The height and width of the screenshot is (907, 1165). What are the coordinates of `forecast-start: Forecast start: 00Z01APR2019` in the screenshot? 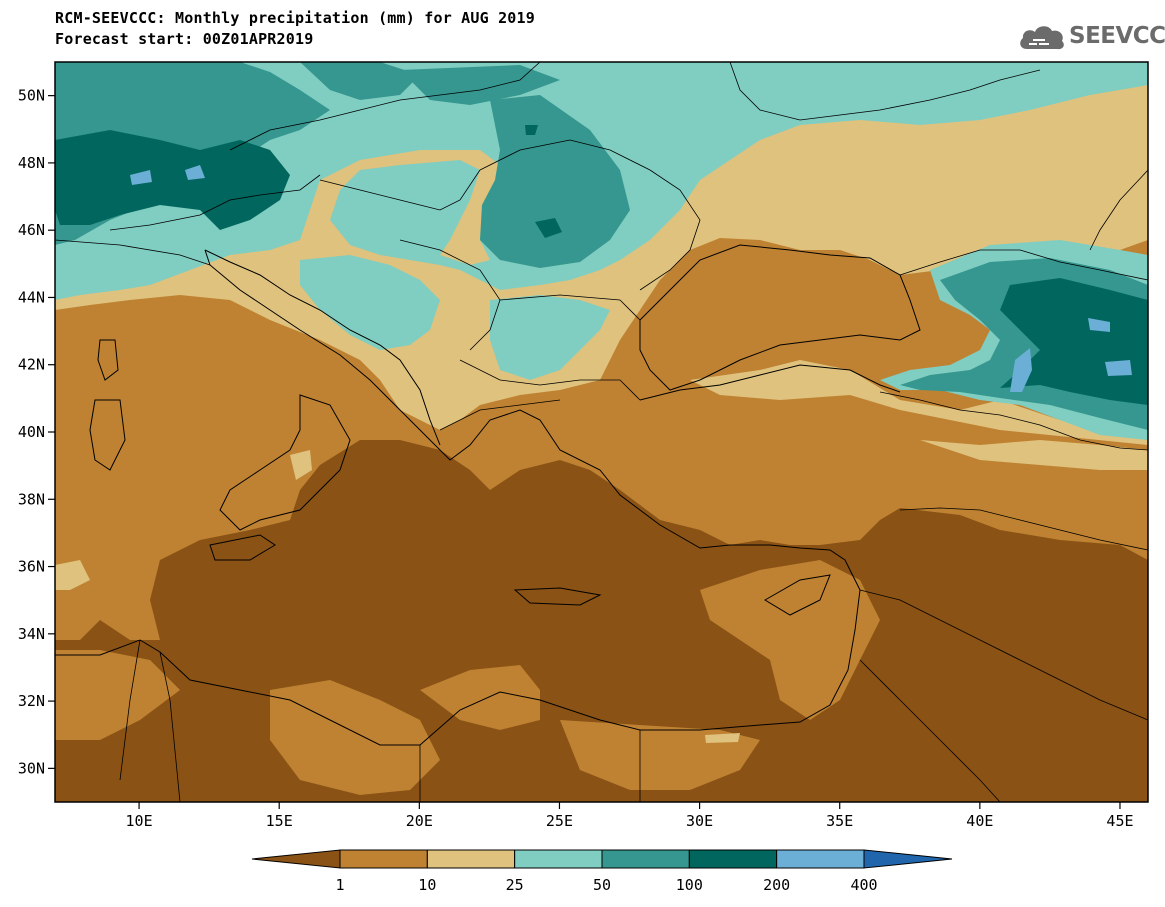 It's located at (184, 39).